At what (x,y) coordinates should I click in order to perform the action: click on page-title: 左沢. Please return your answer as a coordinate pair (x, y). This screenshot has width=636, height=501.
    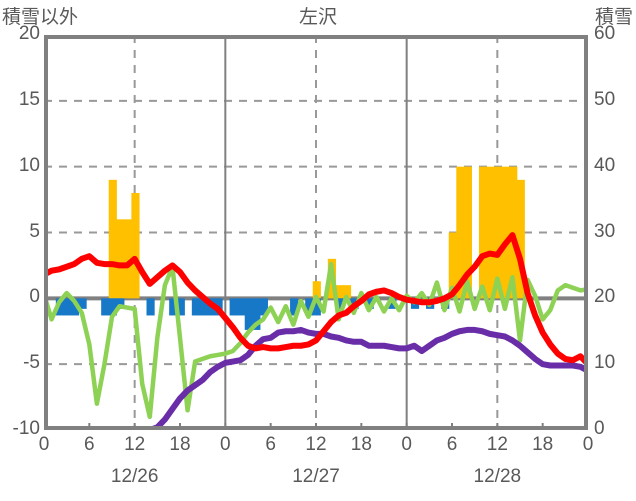
    Looking at the image, I should click on (317, 17).